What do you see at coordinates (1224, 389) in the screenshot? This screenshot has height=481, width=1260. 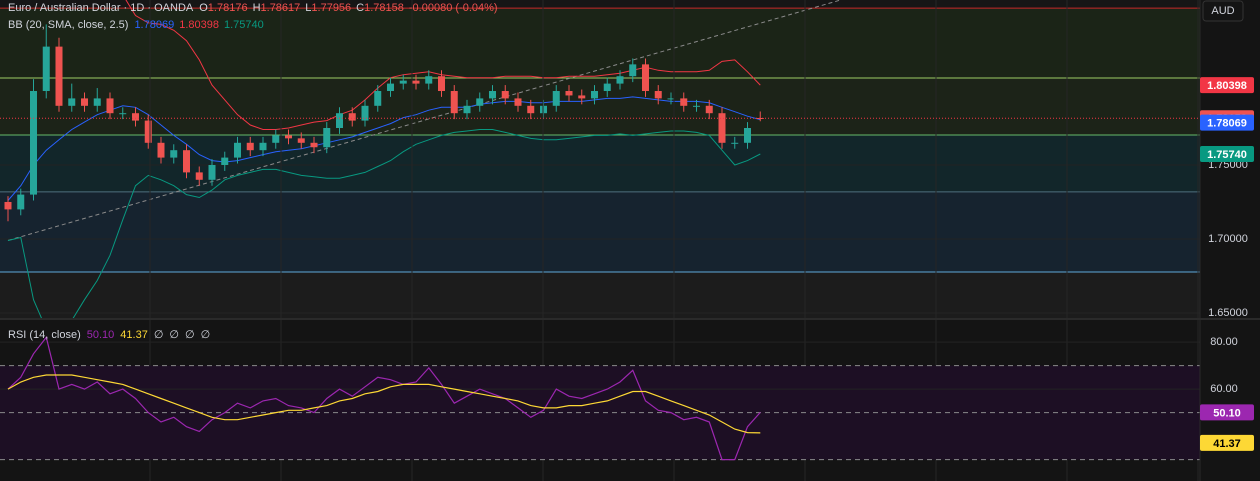 I see `y-tick-label: 60.00` at bounding box center [1224, 389].